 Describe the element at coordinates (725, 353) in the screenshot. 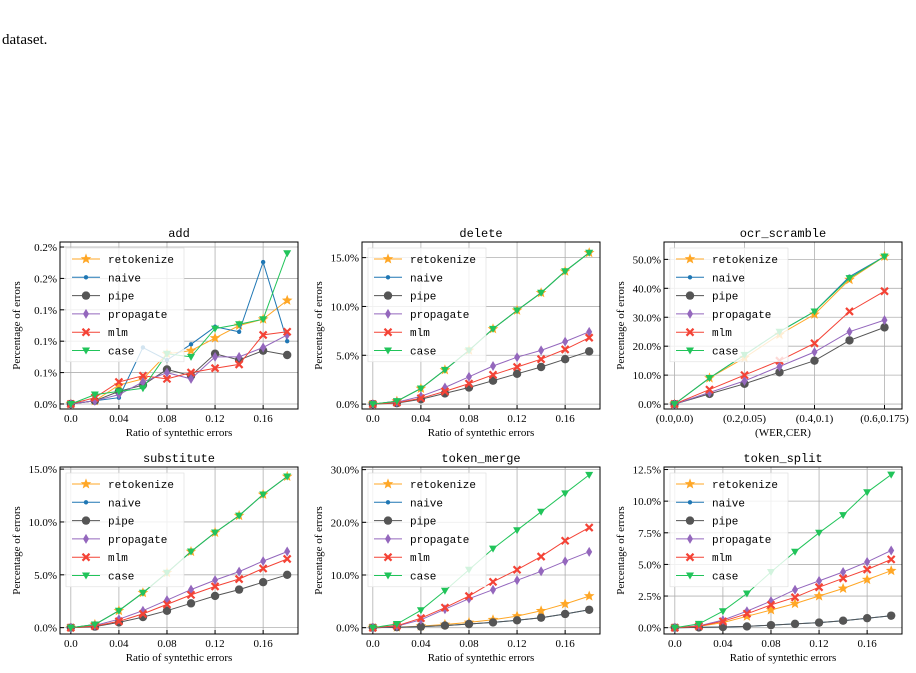

I see `legend-label: case` at that location.